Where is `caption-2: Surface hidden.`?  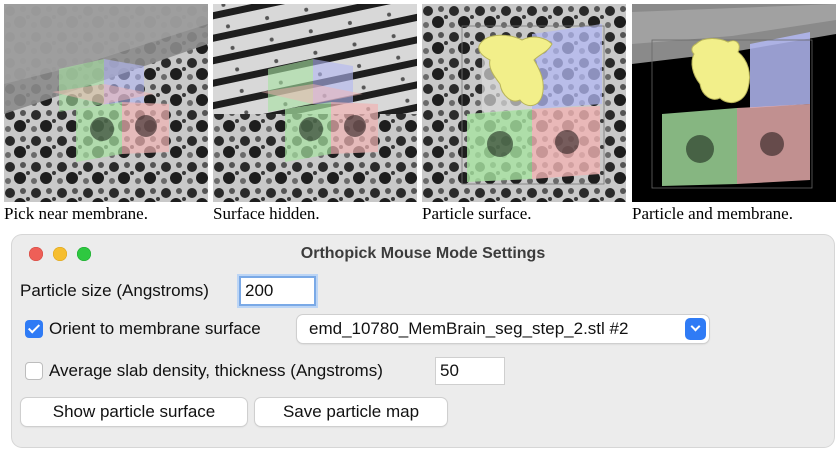
caption-2: Surface hidden. is located at coordinates (266, 213).